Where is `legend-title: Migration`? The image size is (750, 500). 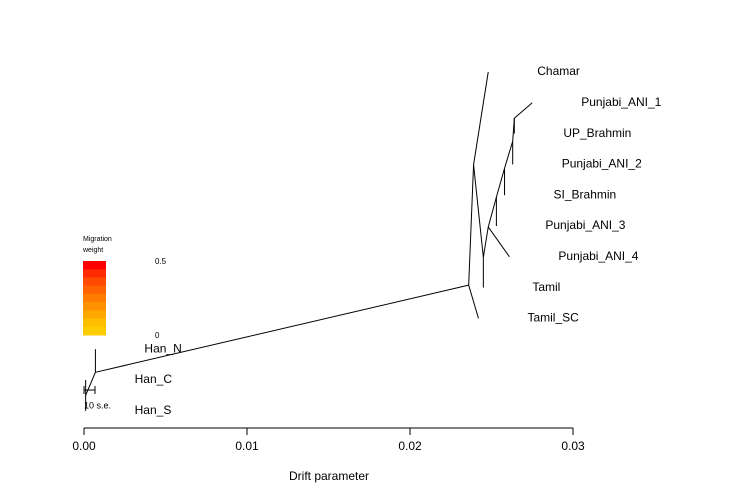 legend-title: Migration is located at coordinates (97, 239).